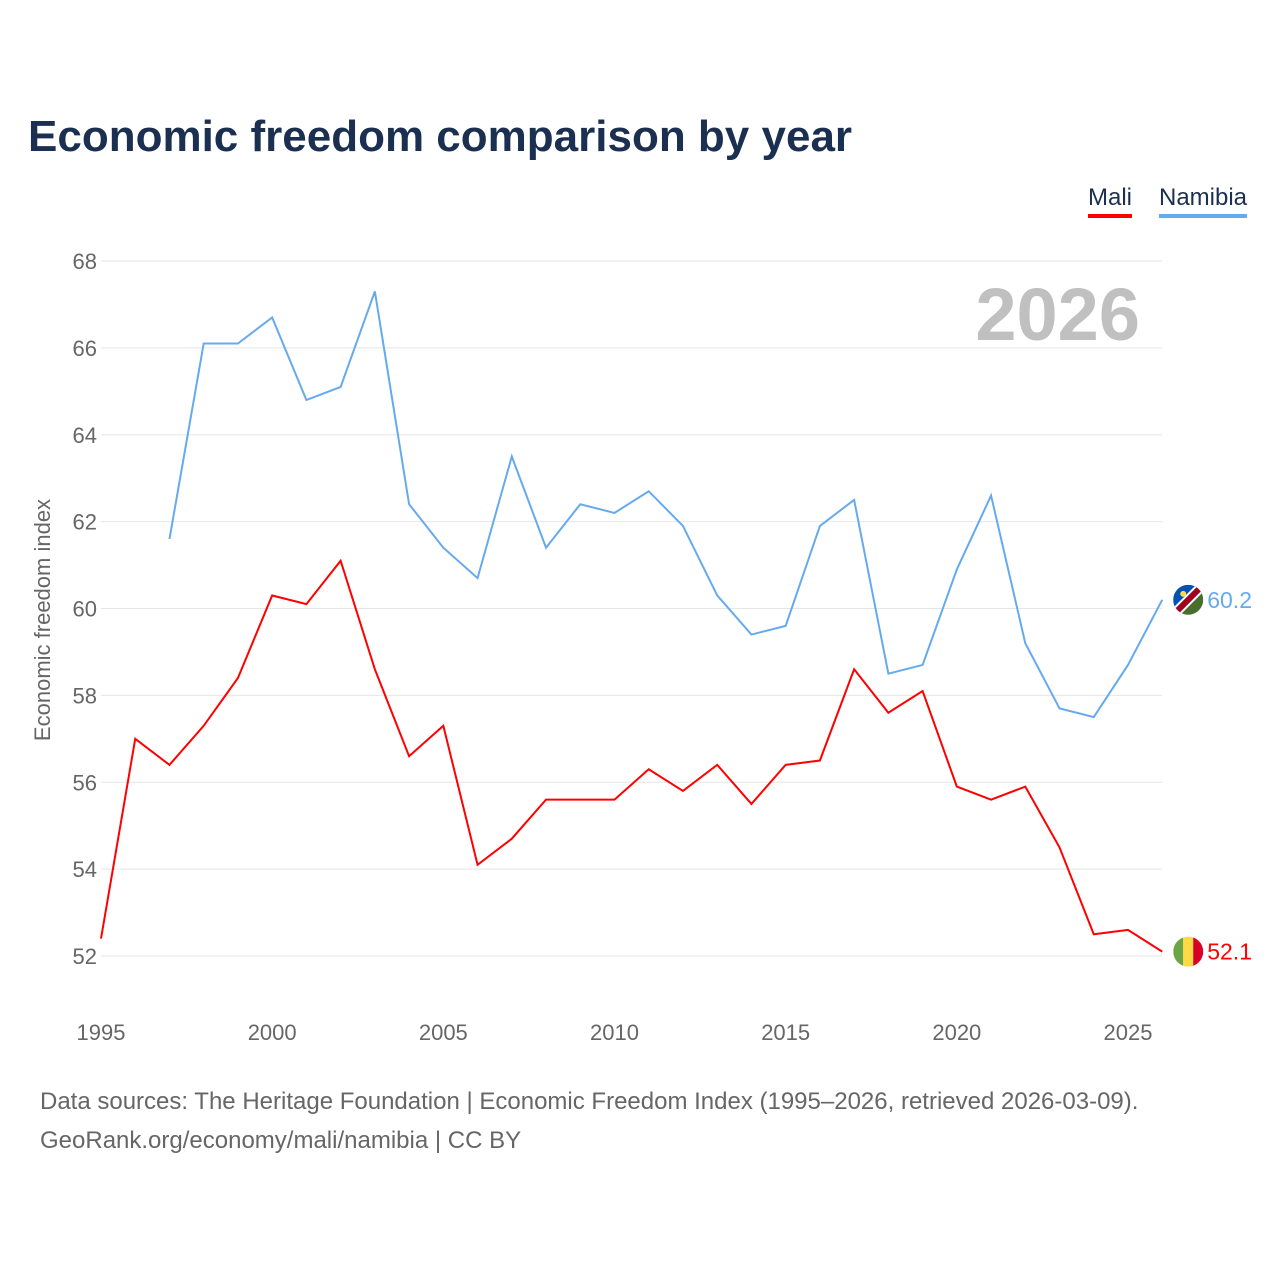  Describe the element at coordinates (1188, 599) in the screenshot. I see `flag-namibia-icon` at that location.